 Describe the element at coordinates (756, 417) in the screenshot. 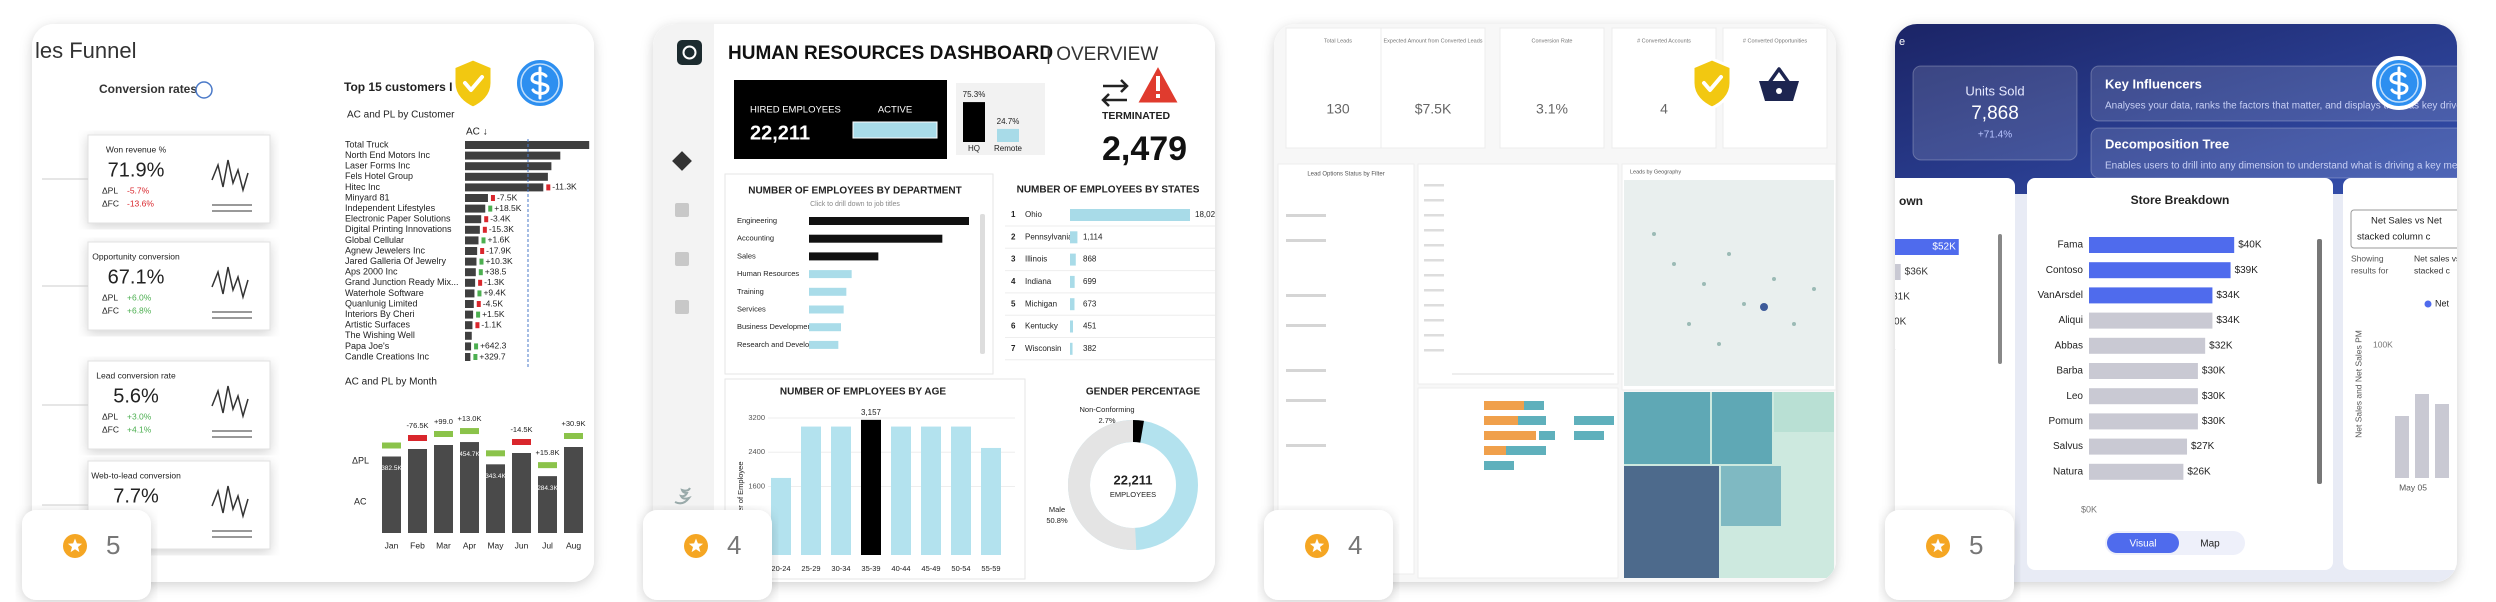

I see `y-tick-label: 3200` at that location.